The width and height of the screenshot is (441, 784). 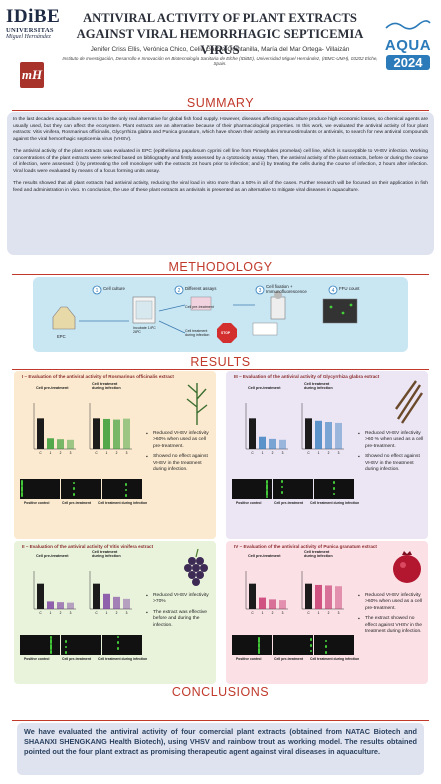 What do you see at coordinates (97, 291) in the screenshot?
I see `svg-text: 1` at bounding box center [97, 291].